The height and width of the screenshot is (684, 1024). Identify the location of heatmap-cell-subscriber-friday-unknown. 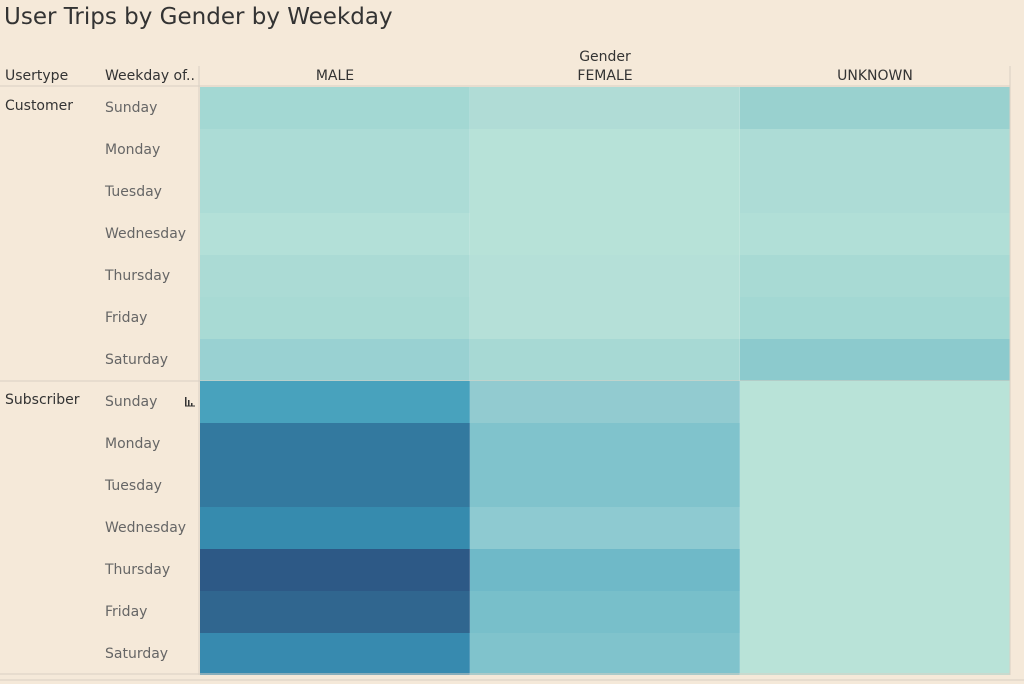
(875, 612).